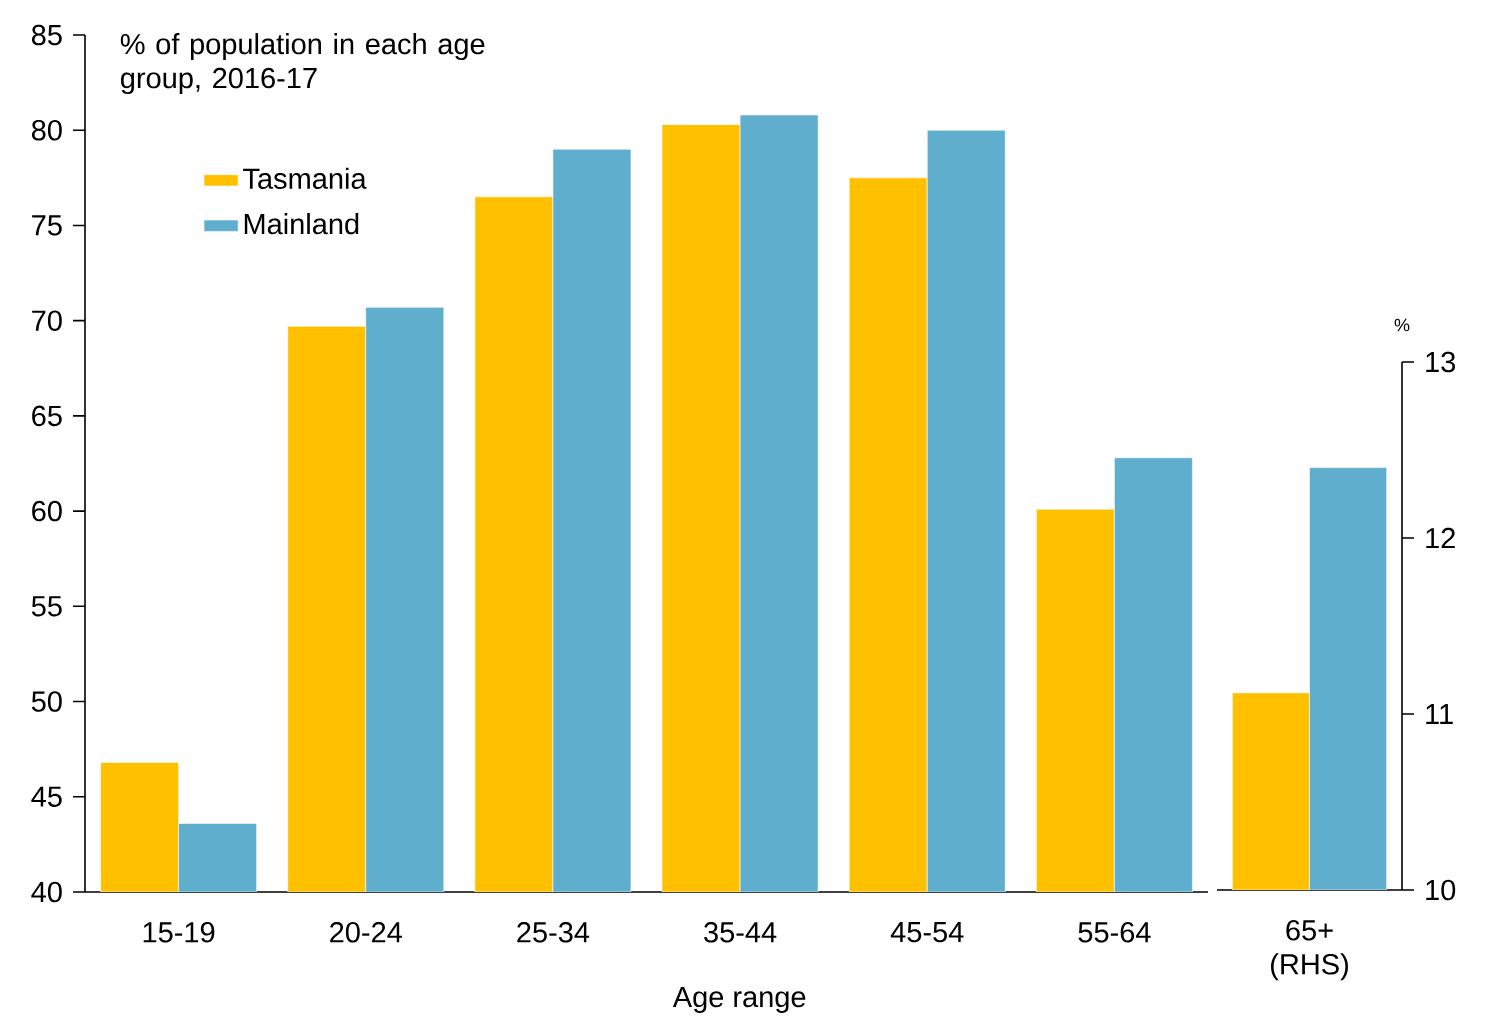 This screenshot has height=1016, width=1501. Describe the element at coordinates (1440, 538) in the screenshot. I see `y-tick-label: 12` at that location.